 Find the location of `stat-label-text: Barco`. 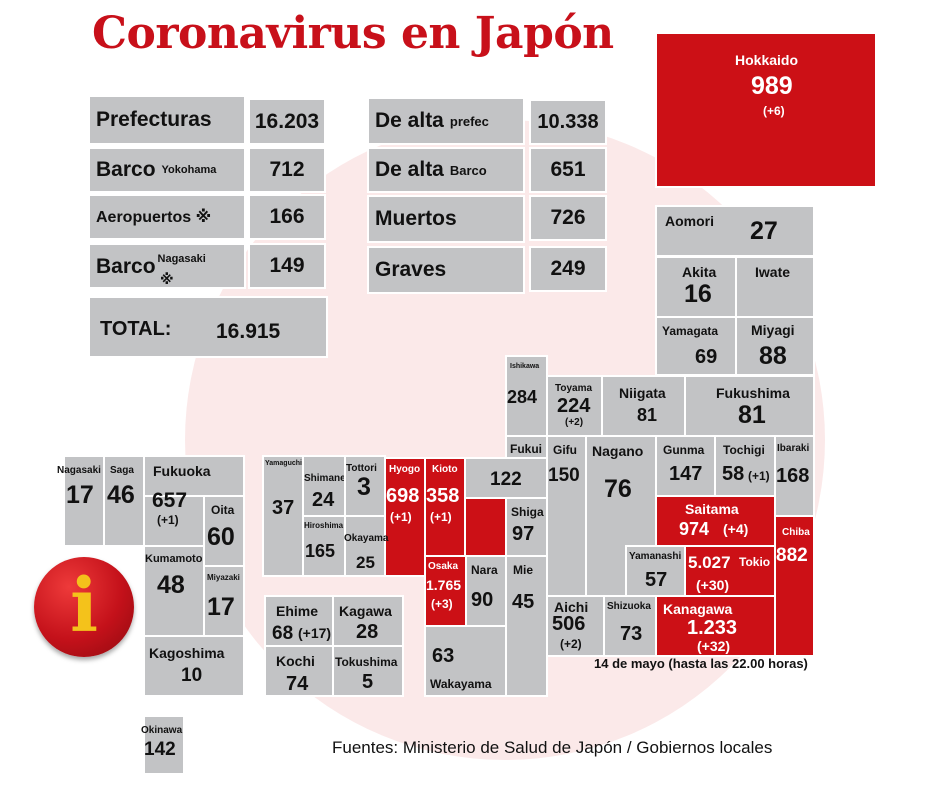

stat-label-text: Barco is located at coordinates (126, 266).